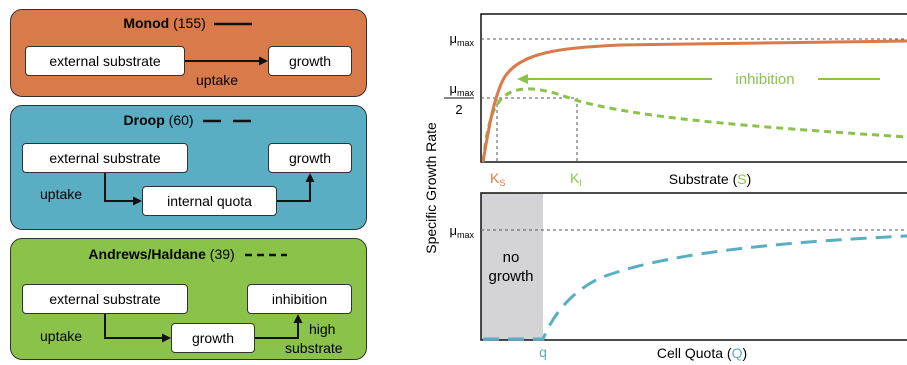  Describe the element at coordinates (209, 201) in the screenshot. I see `droop-internal-quota-box: internal quota` at that location.